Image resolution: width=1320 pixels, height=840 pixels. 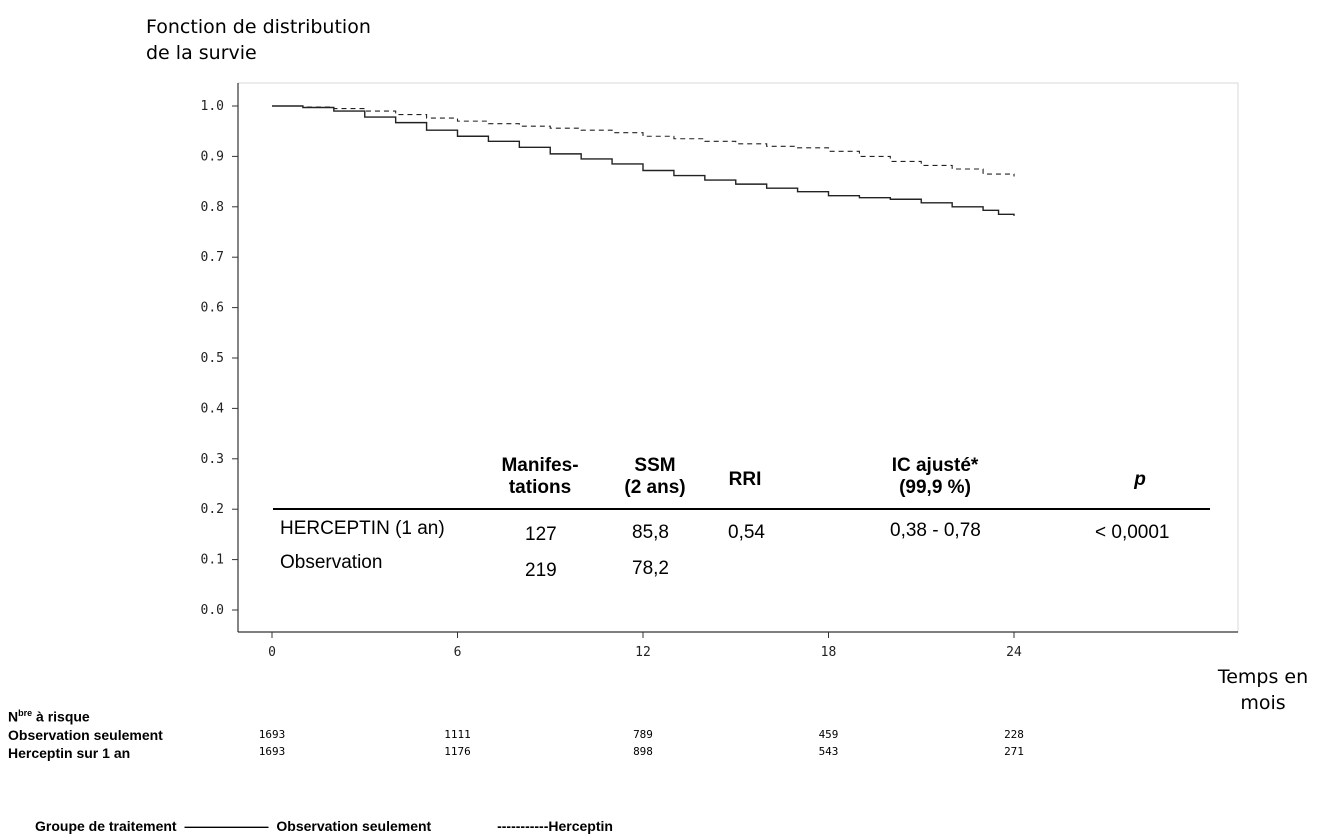 I want to click on y-tick-label: 0.7, so click(x=212, y=257).